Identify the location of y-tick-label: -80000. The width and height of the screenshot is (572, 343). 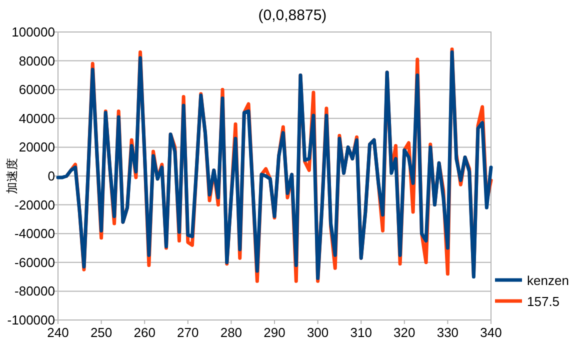
(34, 291).